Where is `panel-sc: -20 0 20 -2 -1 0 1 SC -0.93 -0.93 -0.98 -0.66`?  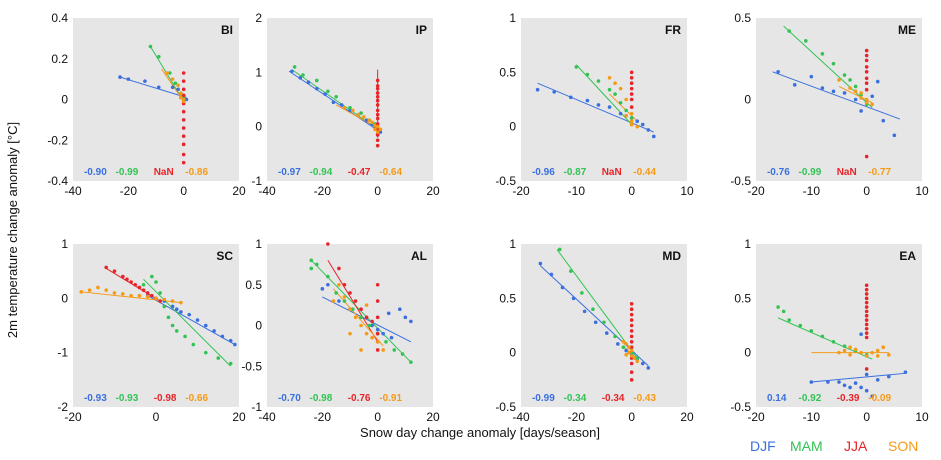 panel-sc: -20 0 20 -2 -1 0 1 SC -0.93 -0.93 -0.98 -0.66 is located at coordinates (151, 330).